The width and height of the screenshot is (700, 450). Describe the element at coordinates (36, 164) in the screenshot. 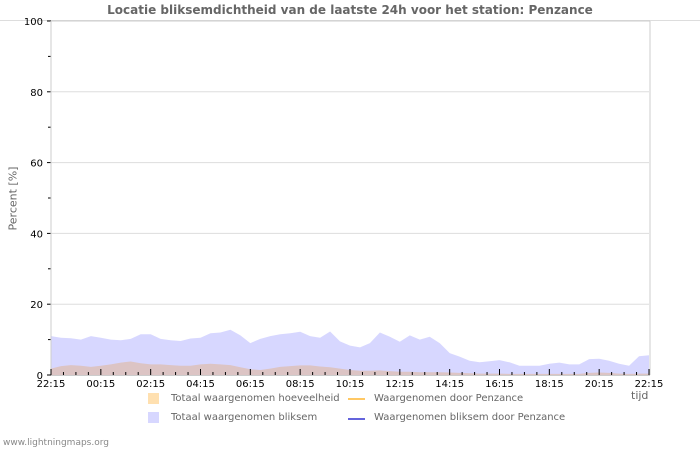

I see `y-tick-label: 60` at that location.